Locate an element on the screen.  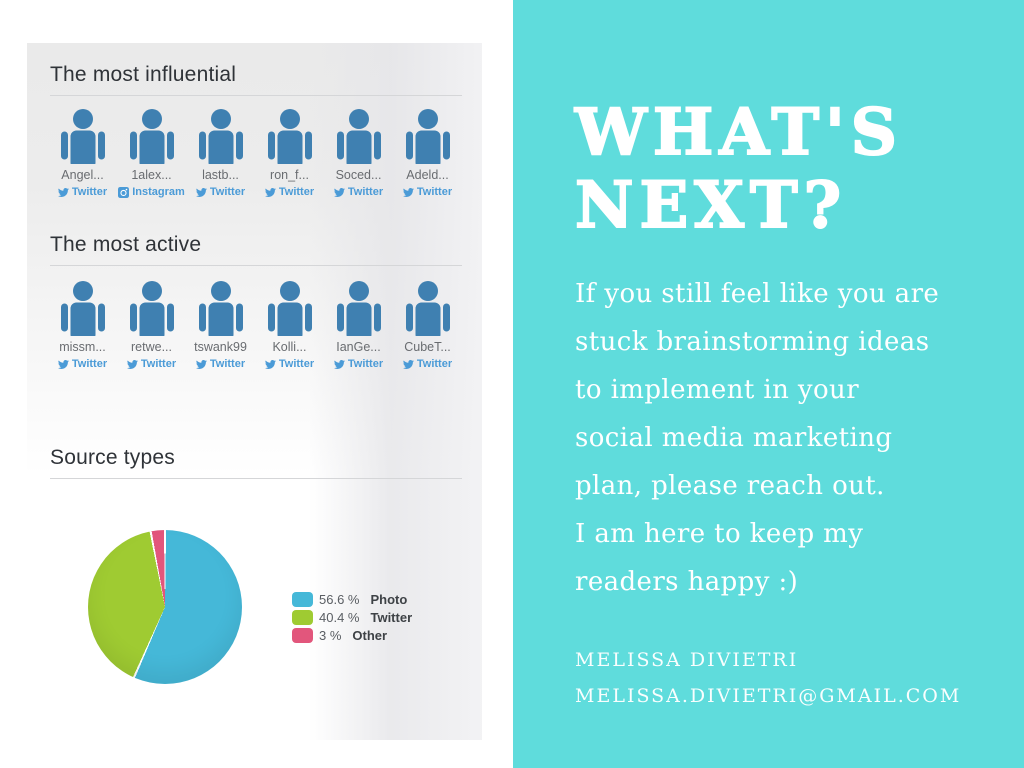
person-name: tswank99 is located at coordinates (220, 347).